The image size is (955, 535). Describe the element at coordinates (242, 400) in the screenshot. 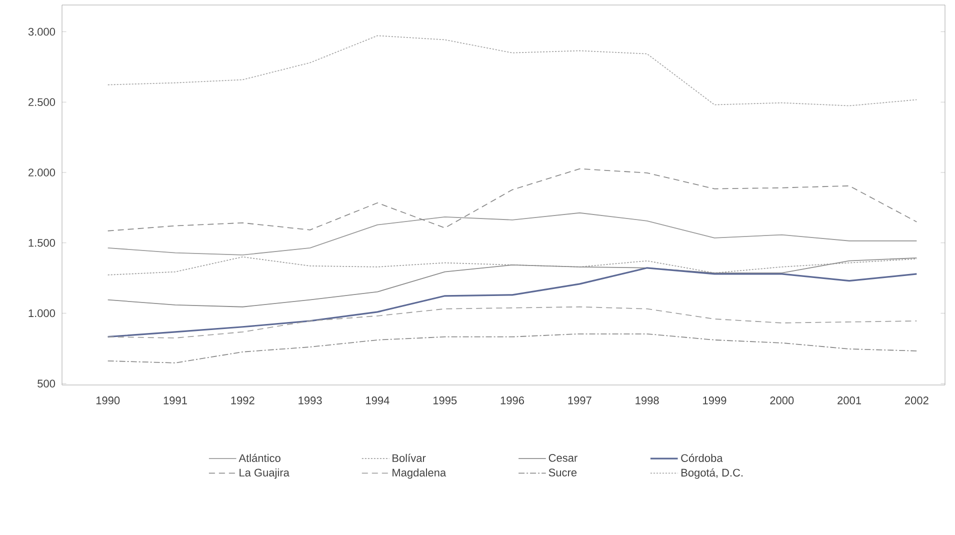

I see `x-tick-label: 1992` at that location.